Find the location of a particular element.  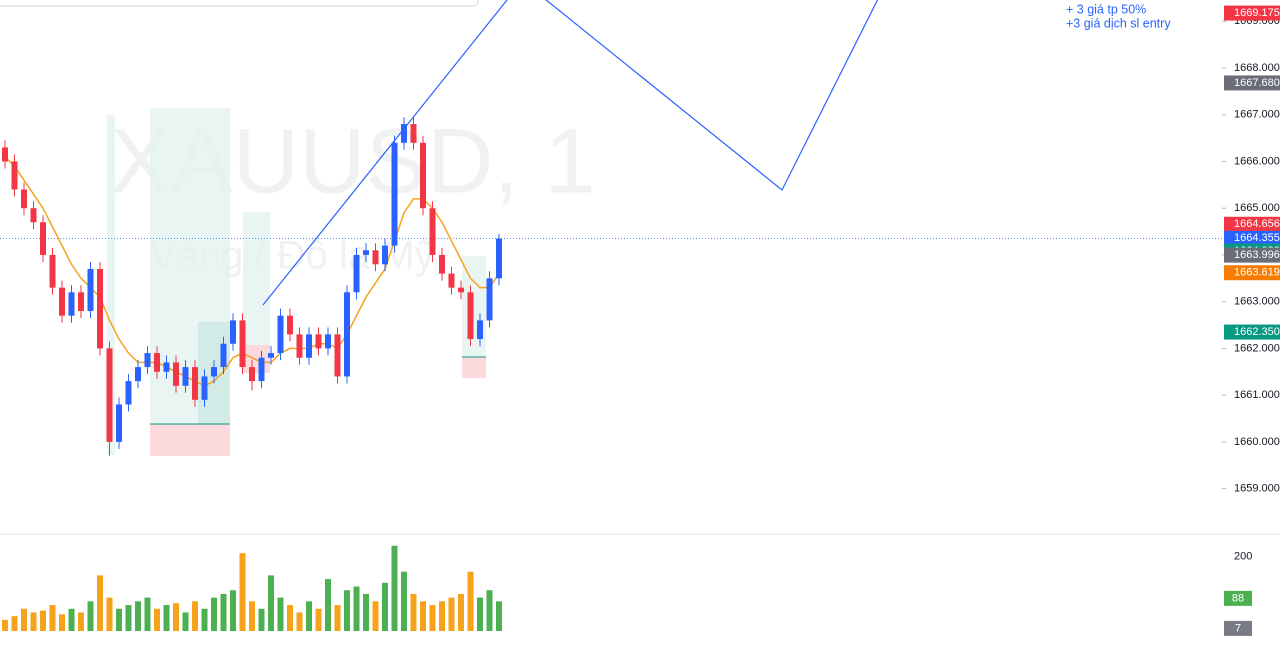

y-tick-label: 1665.000 is located at coordinates (1257, 208).